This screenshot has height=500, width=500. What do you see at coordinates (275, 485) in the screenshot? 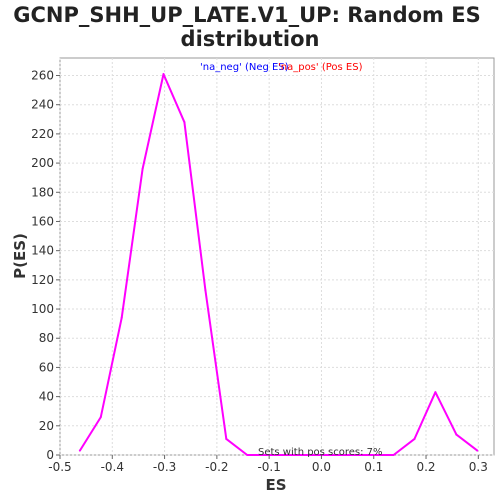
I see `x-axis-label: ES` at bounding box center [275, 485].